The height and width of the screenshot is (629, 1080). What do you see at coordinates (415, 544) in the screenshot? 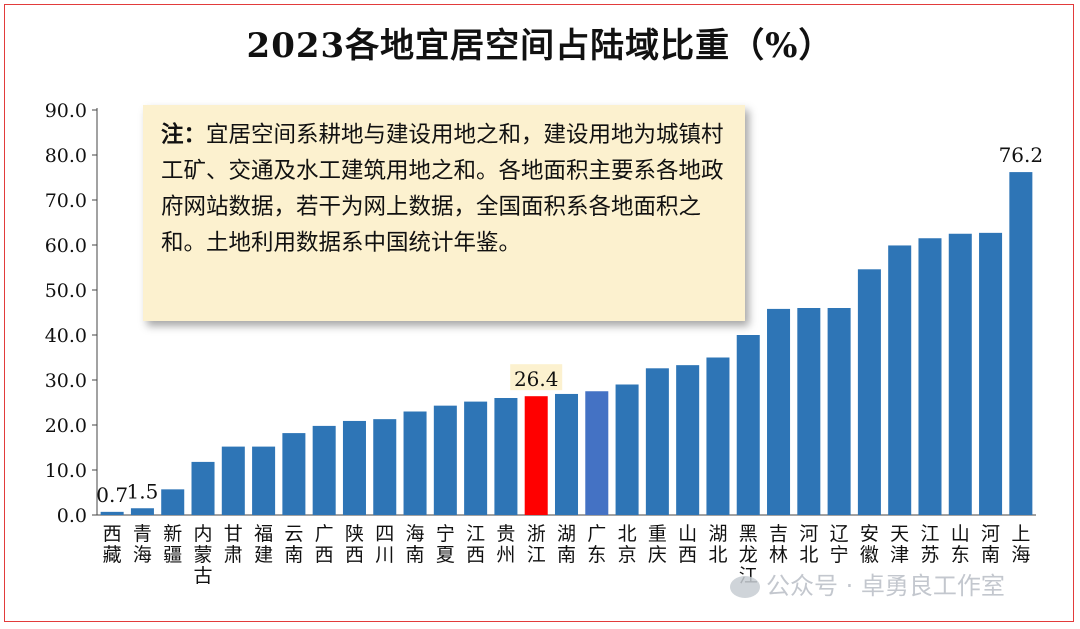
I see `x-tick-label: 海南` at bounding box center [415, 544].